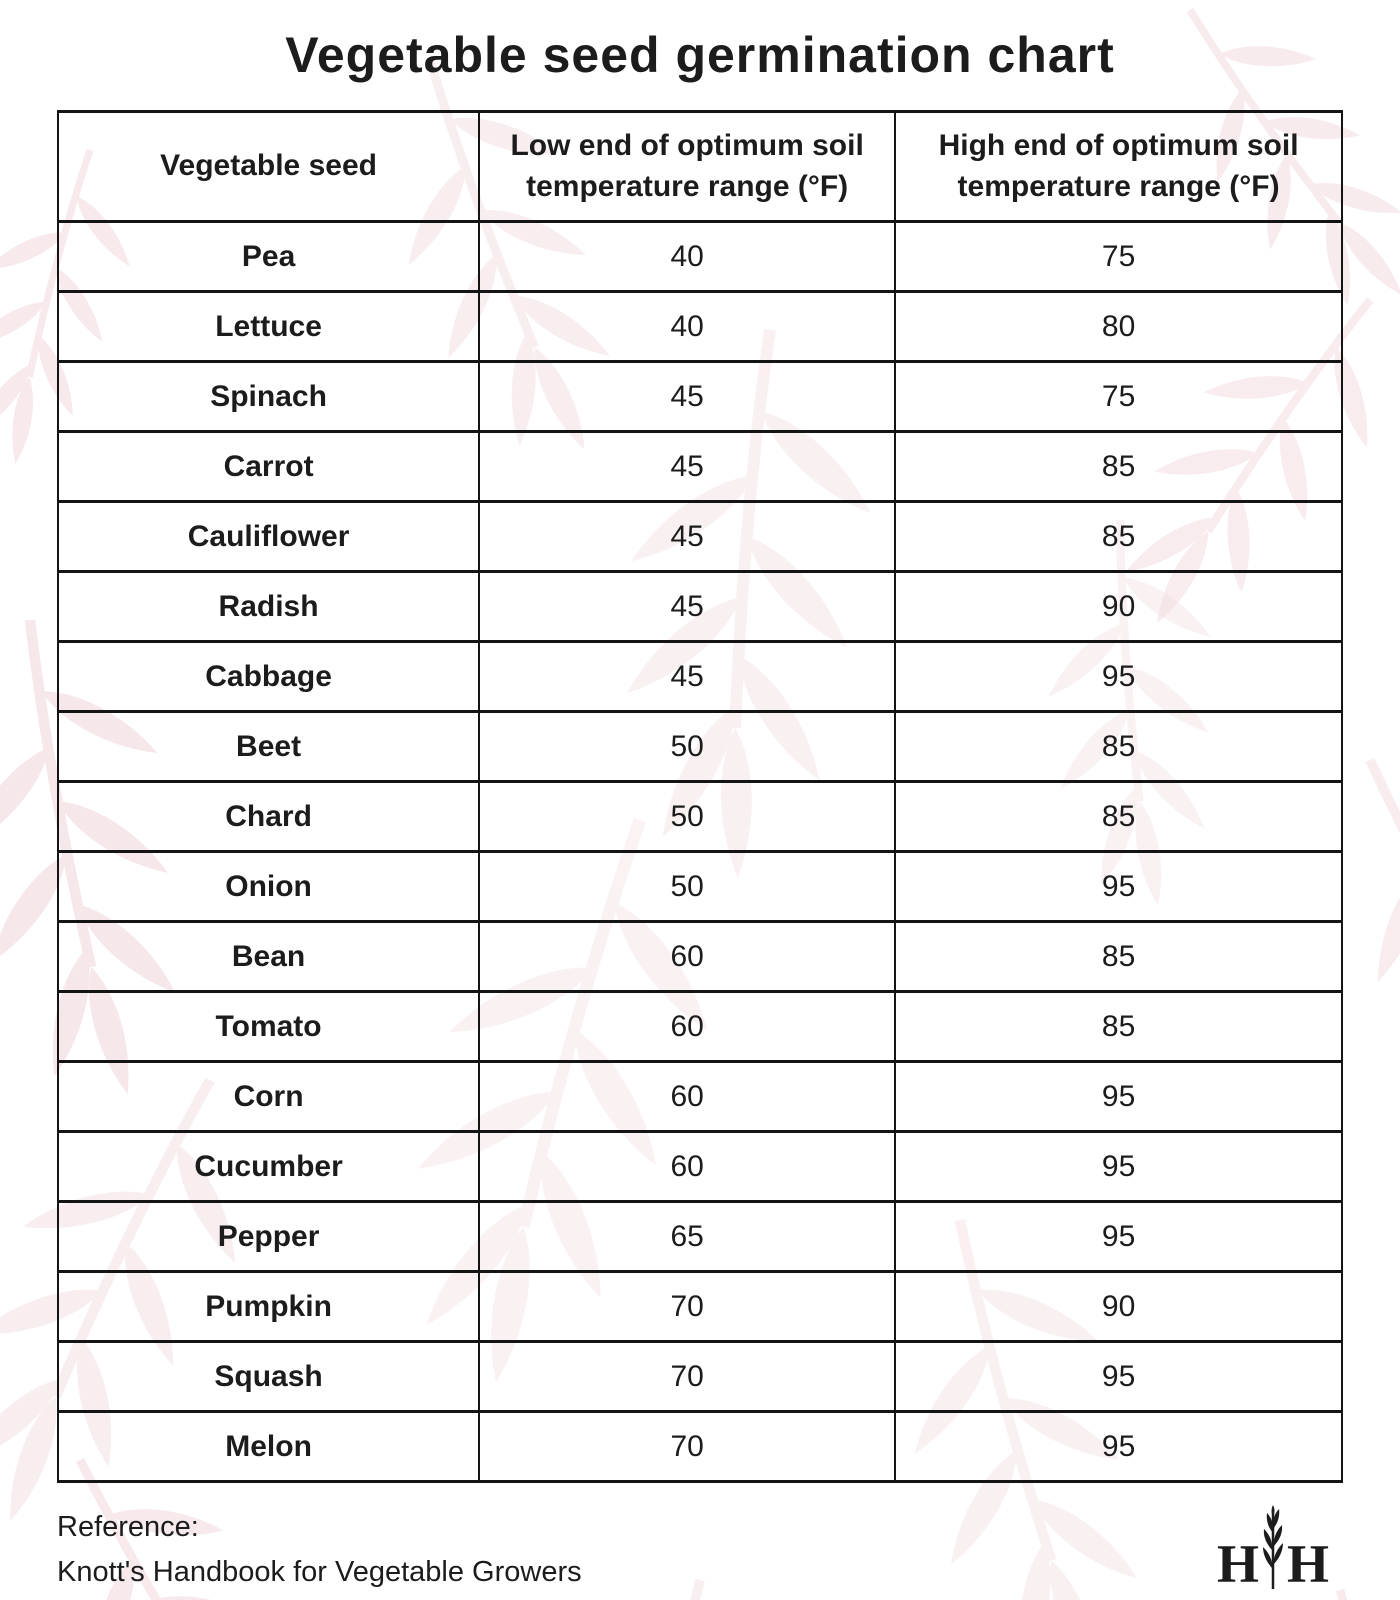  Describe the element at coordinates (128, 1527) in the screenshot. I see `reference-label: Reference:` at that location.